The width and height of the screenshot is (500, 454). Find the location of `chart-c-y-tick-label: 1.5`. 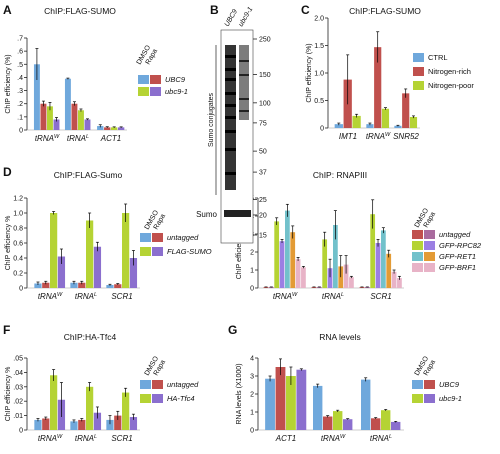

chart-c-y-tick-label: 1.5 is located at coordinates (319, 46).